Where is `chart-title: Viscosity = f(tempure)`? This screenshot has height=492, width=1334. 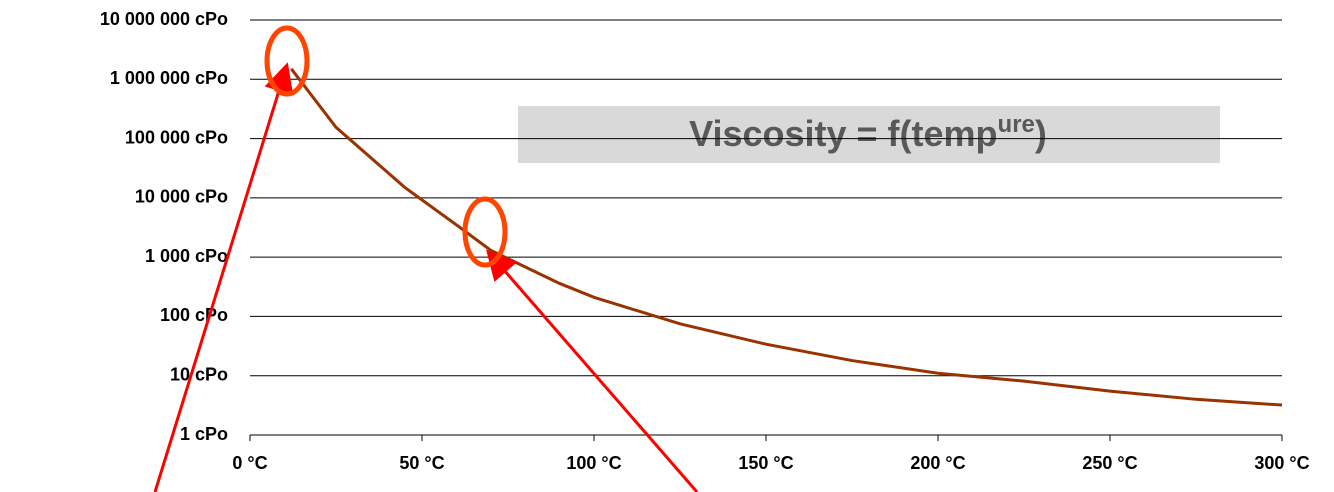 chart-title: Viscosity = f(tempure) is located at coordinates (868, 132).